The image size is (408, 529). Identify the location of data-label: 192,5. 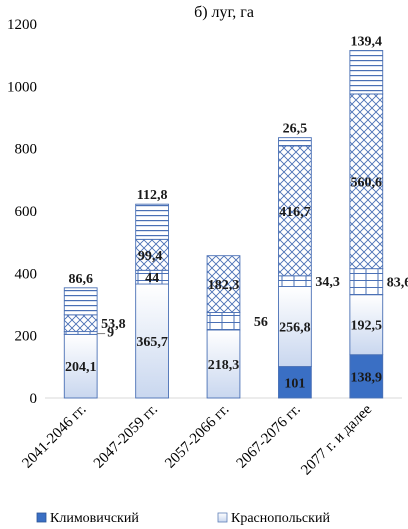
(367, 326).